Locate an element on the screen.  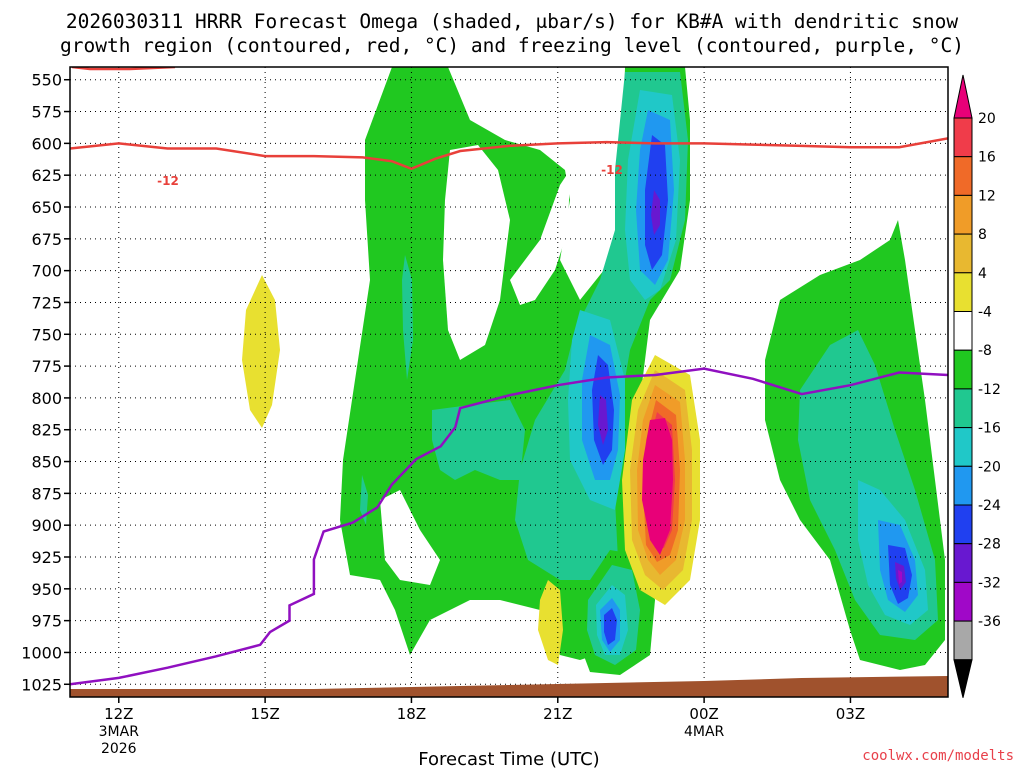
omega-region-teal-small2 is located at coordinates (364, 500).